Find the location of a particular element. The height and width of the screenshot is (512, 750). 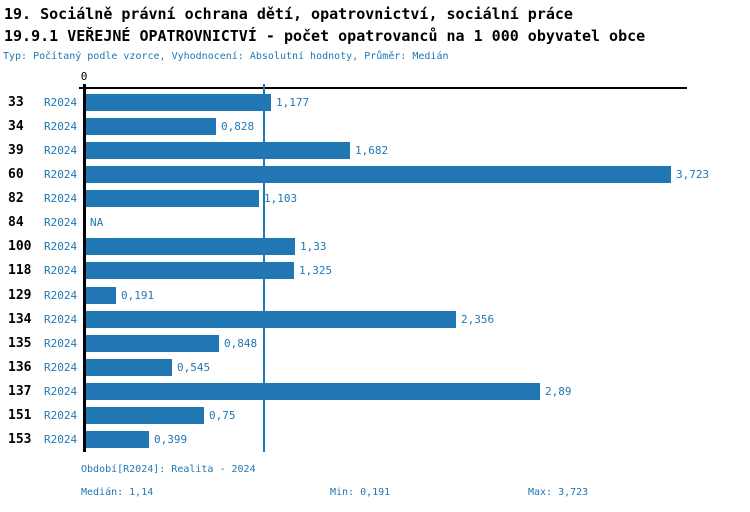

row-category-label: 129 is located at coordinates (20, 295).